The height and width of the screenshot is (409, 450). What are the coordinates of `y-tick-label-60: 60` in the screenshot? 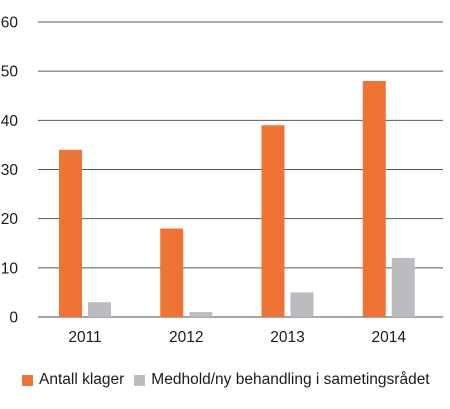 It's located at (10, 23).